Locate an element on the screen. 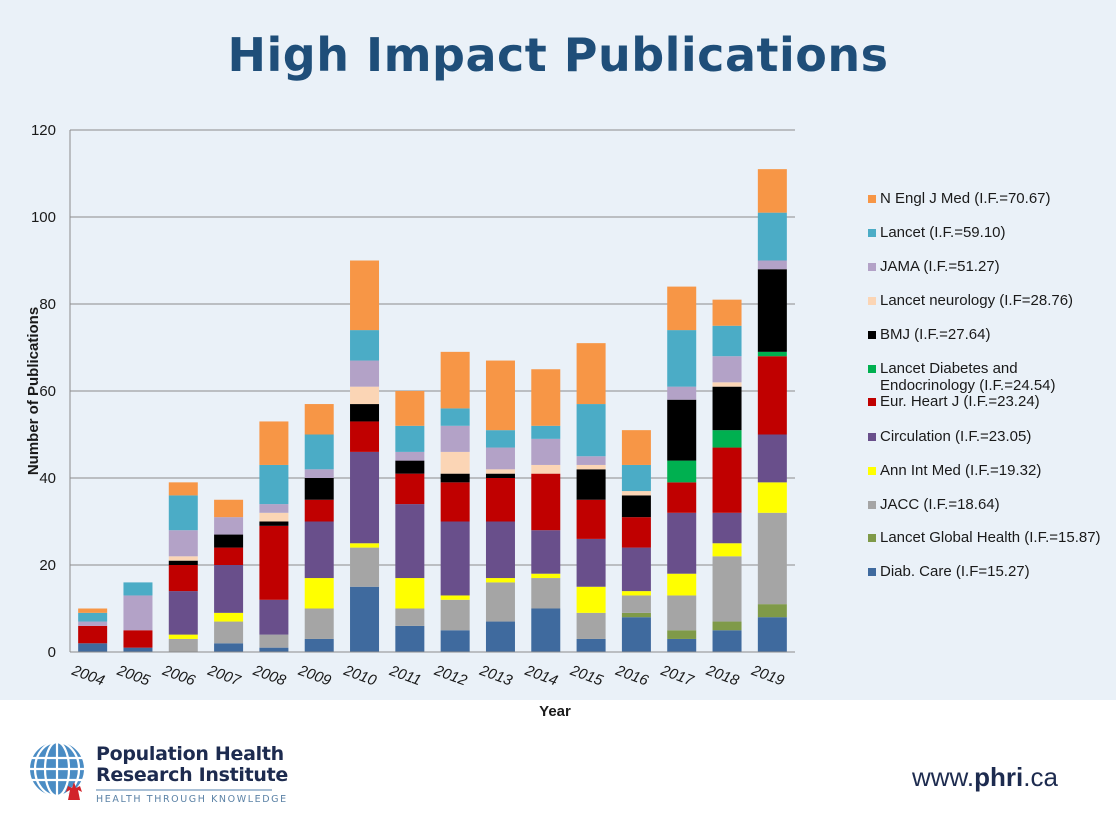  legend-label: Circulation (I.F.=23.05) is located at coordinates (956, 436).